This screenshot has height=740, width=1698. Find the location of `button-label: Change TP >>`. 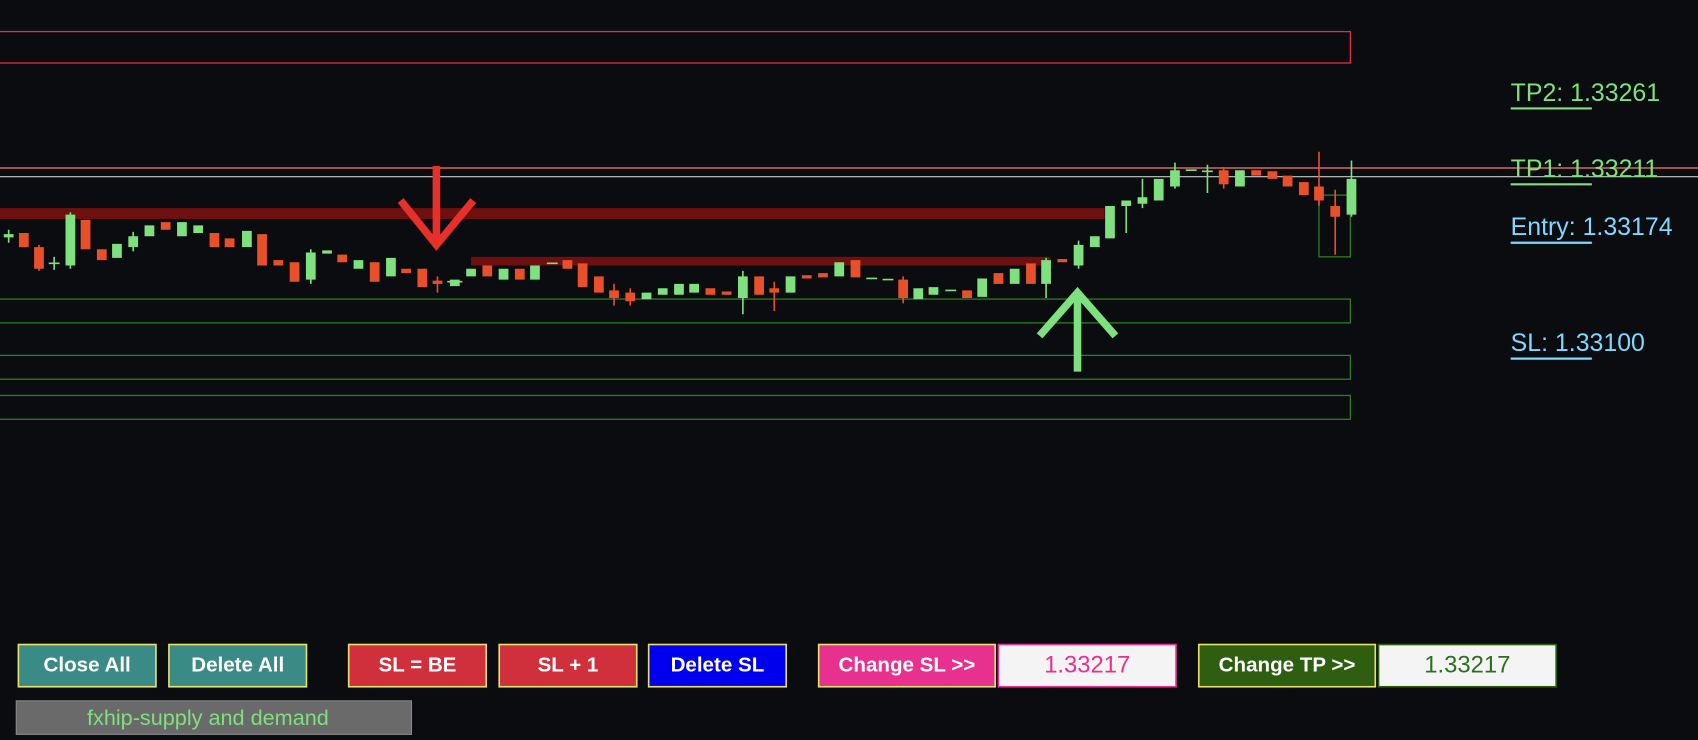

button-label: Change TP >> is located at coordinates (1287, 665).